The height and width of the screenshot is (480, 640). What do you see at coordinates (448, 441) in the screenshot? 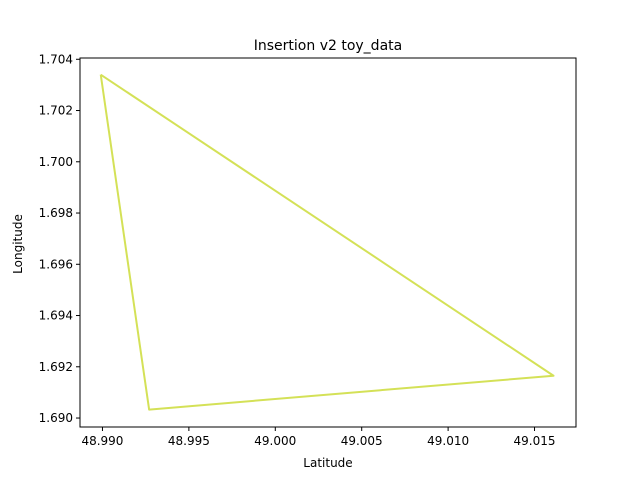
I see `x-tick-label: 49.010` at bounding box center [448, 441].